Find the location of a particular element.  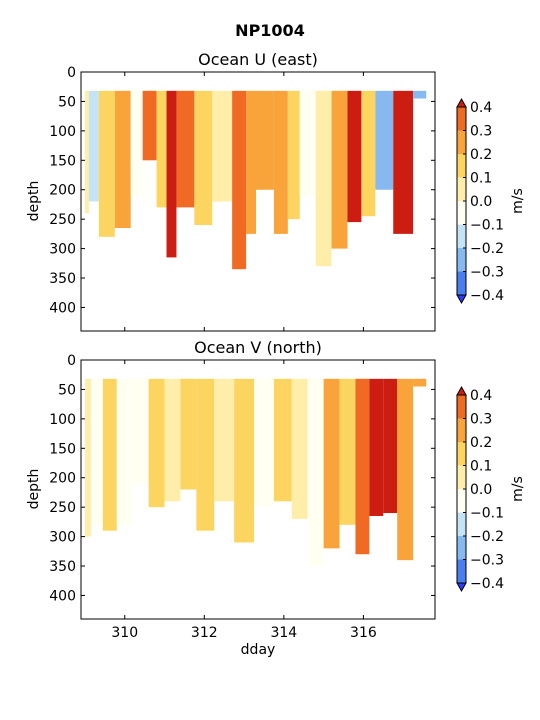

y-tick-label: 0 is located at coordinates (71, 73).